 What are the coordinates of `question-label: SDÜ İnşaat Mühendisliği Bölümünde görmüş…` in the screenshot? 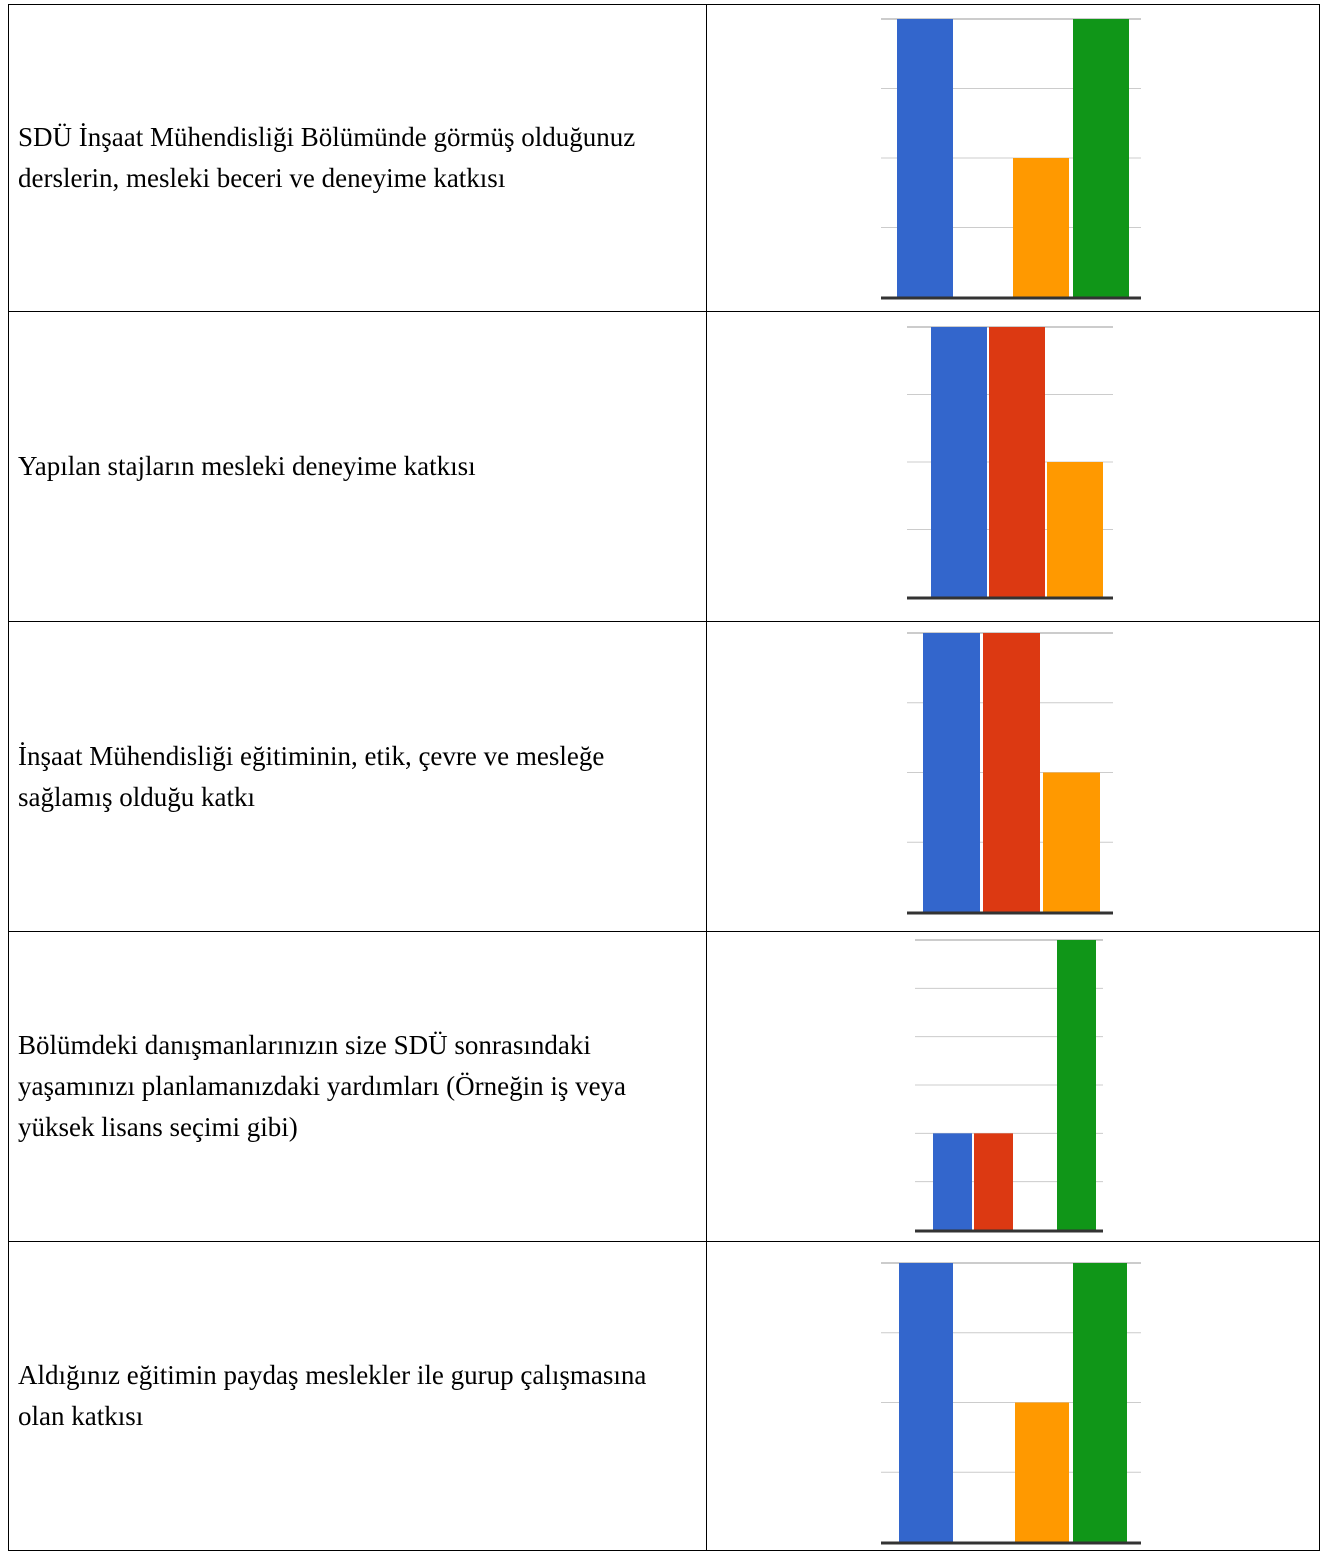 It's located at (327, 157).